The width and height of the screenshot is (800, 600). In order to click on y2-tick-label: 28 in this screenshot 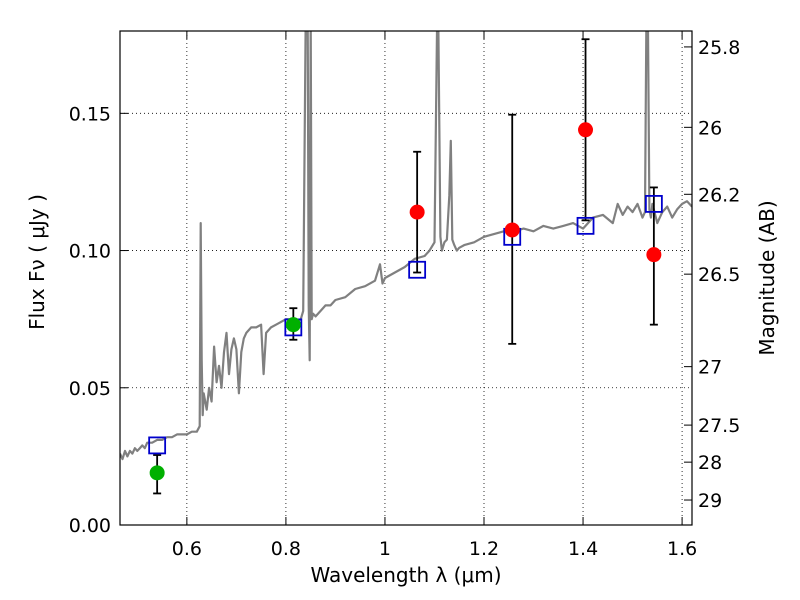, I will do `click(710, 463)`.